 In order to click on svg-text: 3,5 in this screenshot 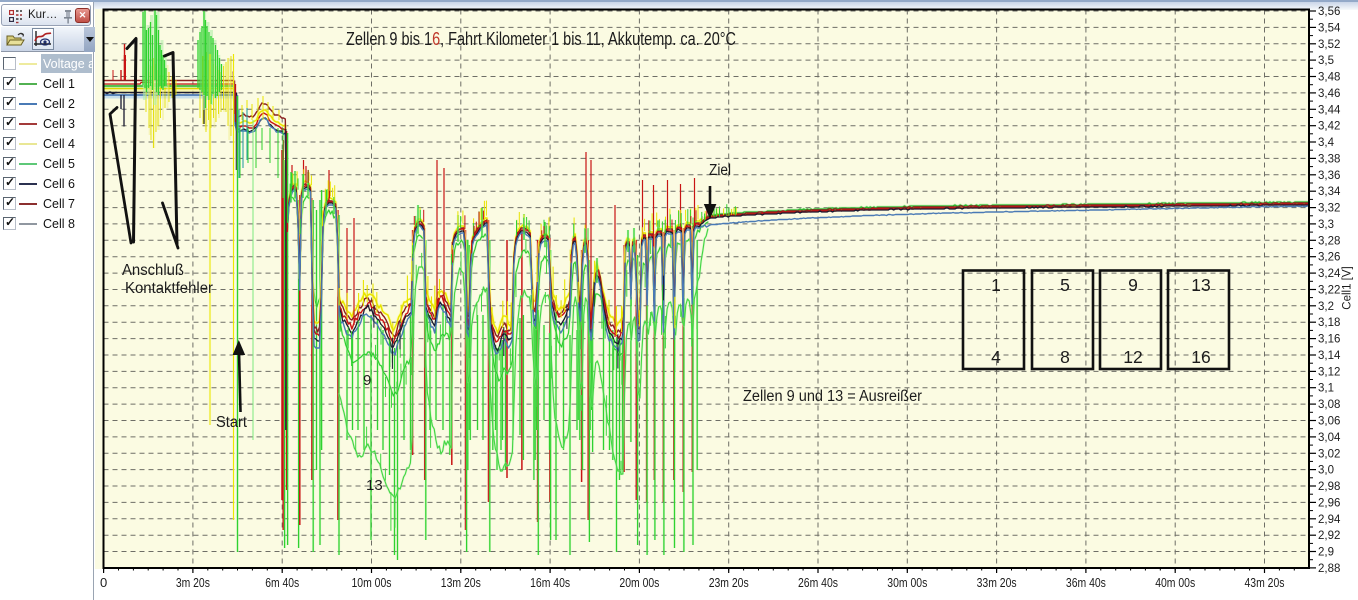, I will do `click(1326, 61)`.